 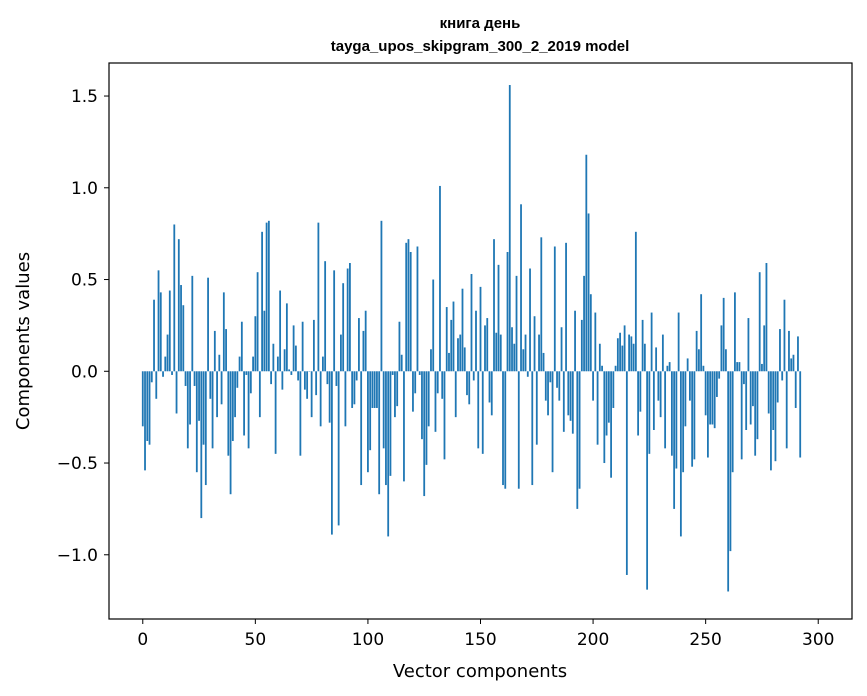 What do you see at coordinates (84, 97) in the screenshot?
I see `y-tick-label: 1.5` at bounding box center [84, 97].